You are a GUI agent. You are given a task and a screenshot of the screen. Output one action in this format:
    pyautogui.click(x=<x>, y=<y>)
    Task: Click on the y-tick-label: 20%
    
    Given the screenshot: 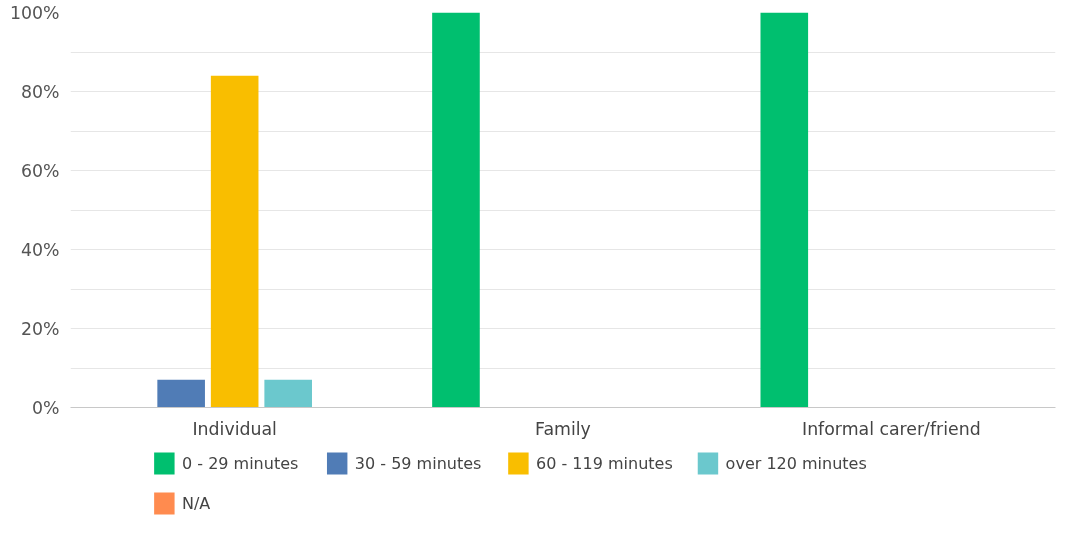 What is the action you would take?
    pyautogui.click(x=40, y=328)
    